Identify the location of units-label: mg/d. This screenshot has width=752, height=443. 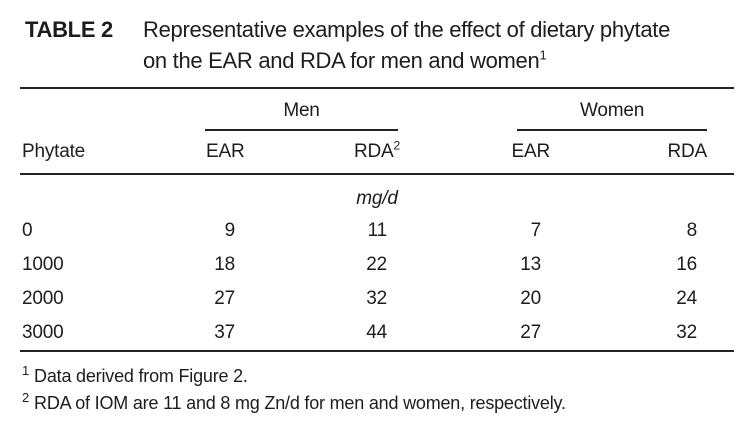
(377, 198).